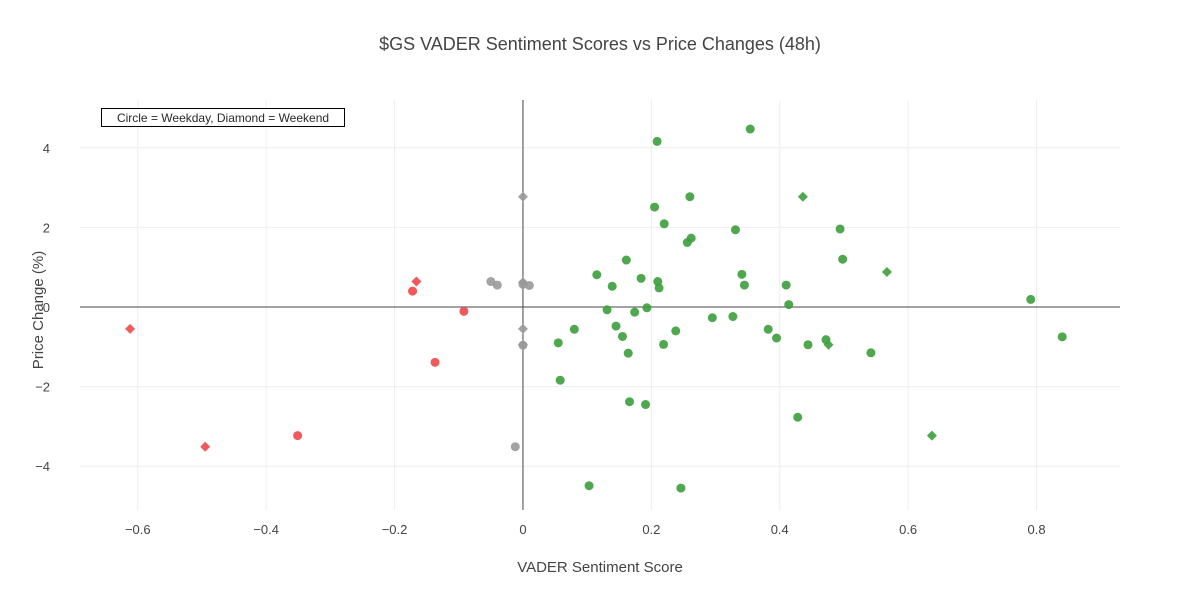 The width and height of the screenshot is (1200, 605). I want to click on y-tick-label: −4, so click(42, 466).